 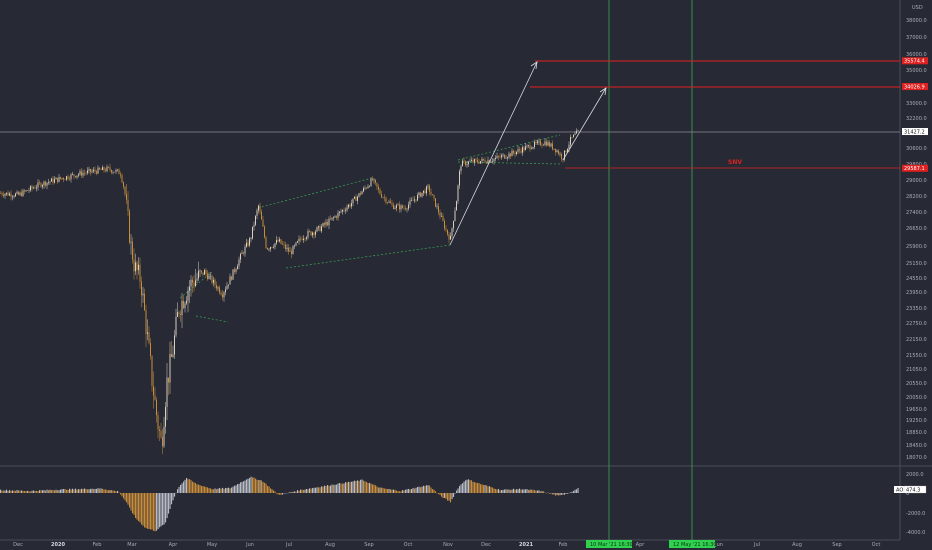 What do you see at coordinates (368, 545) in the screenshot?
I see `time-axis-tick: Sep` at bounding box center [368, 545].